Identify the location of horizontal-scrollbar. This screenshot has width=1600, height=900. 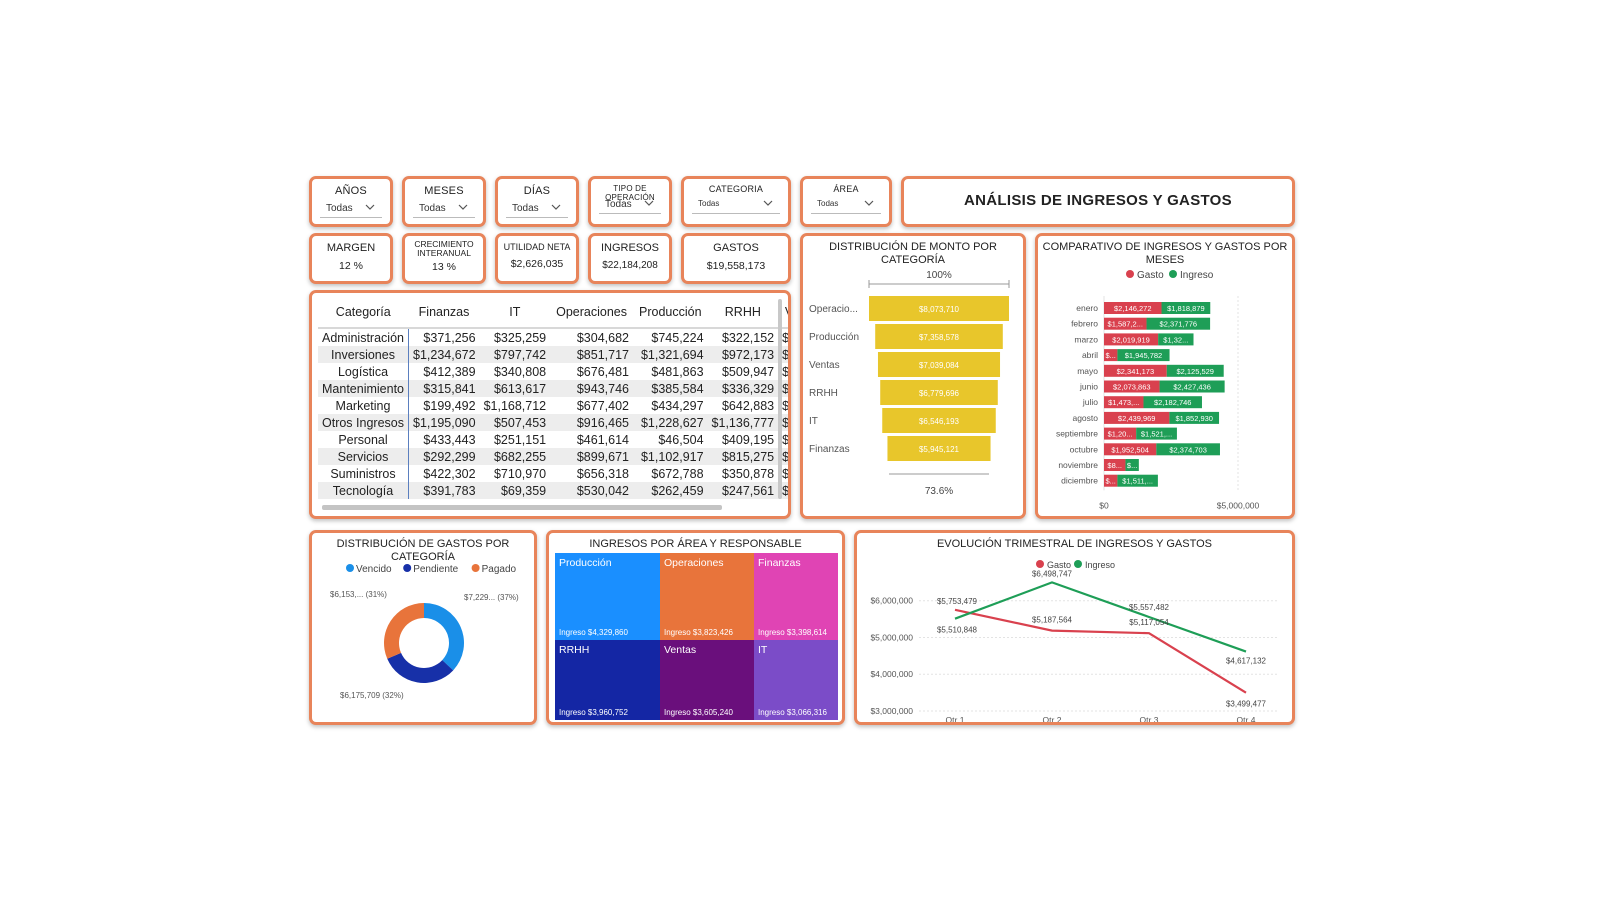
(522, 507).